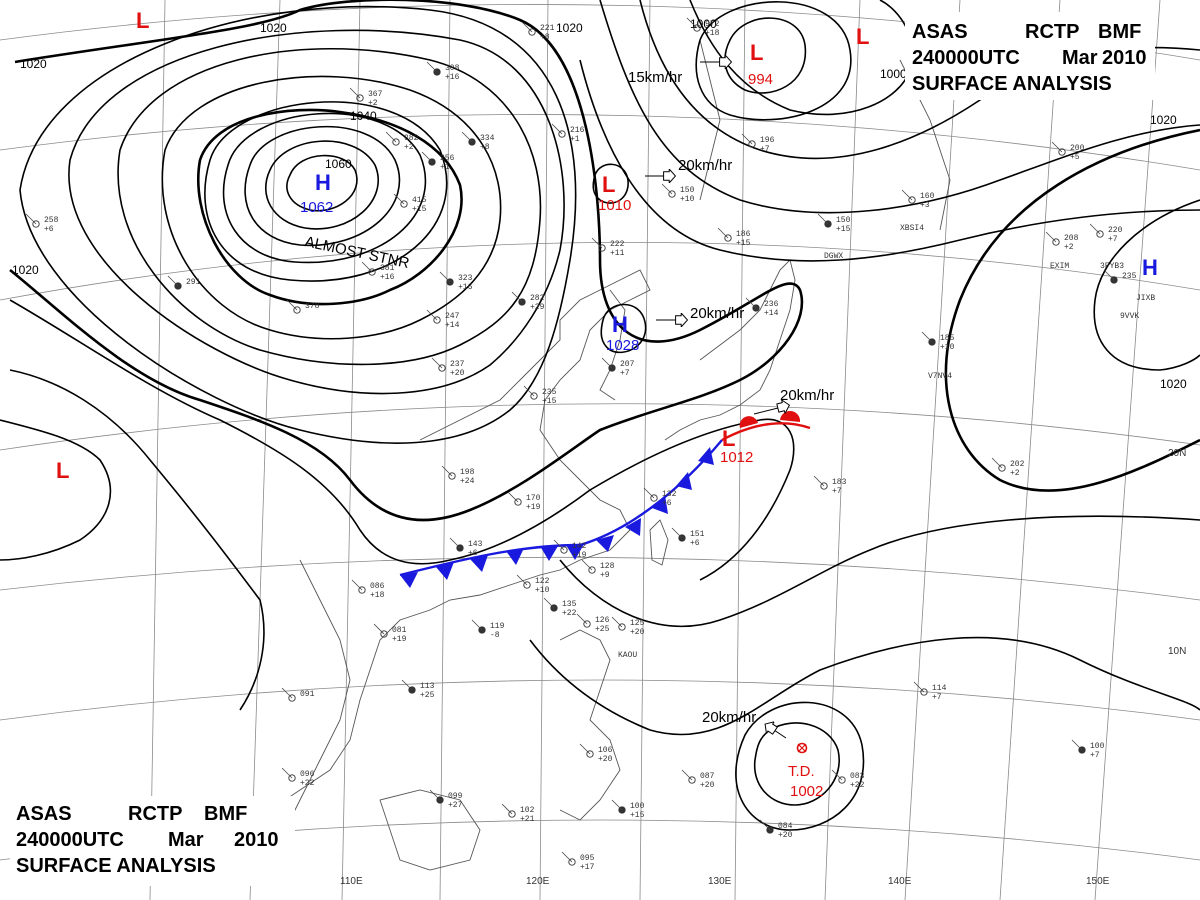 The height and width of the screenshot is (900, 1200). Describe the element at coordinates (607, 566) in the screenshot. I see `station-value: 128` at that location.